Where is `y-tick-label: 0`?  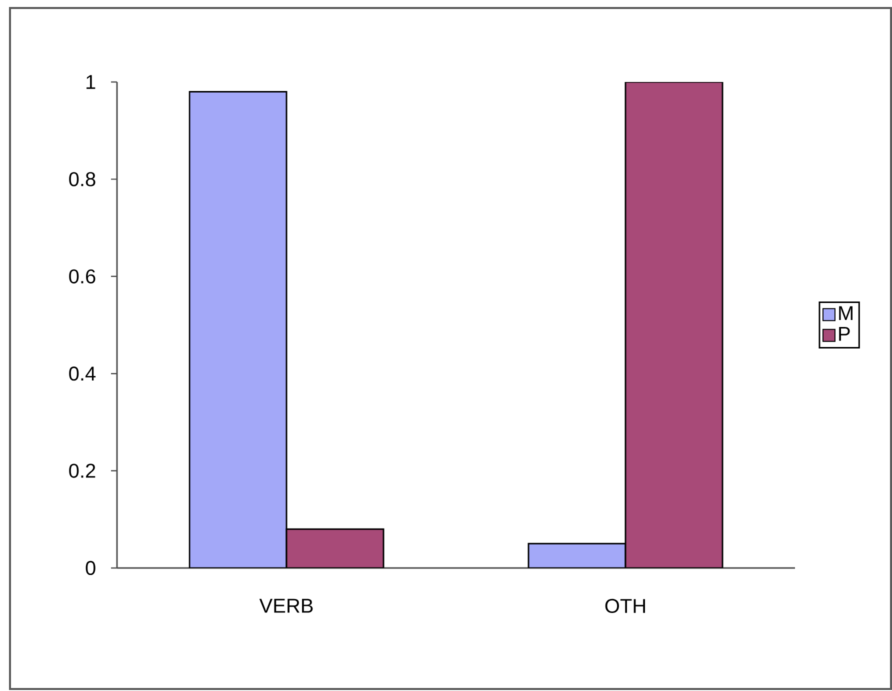 y-tick-label: 0 is located at coordinates (91, 568).